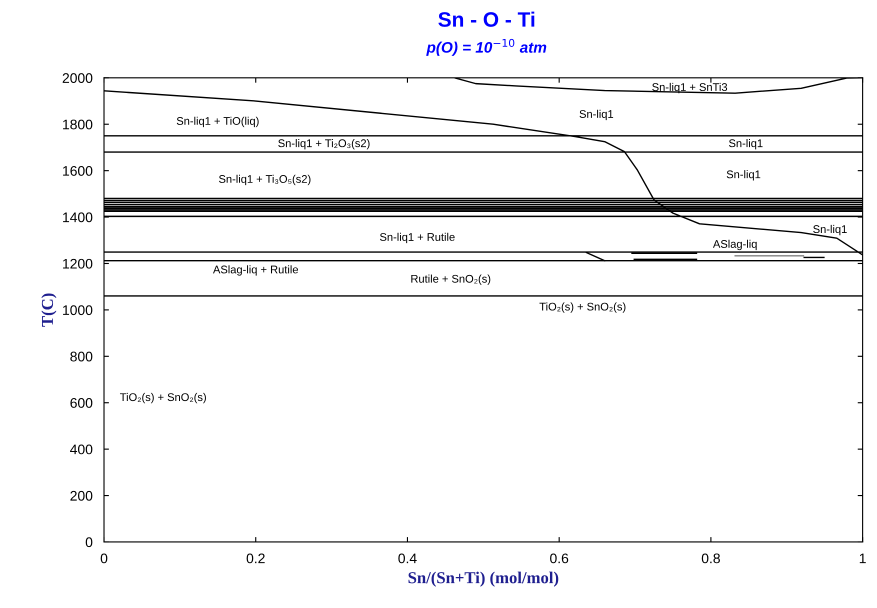 The height and width of the screenshot is (608, 877). What do you see at coordinates (486, 47) in the screenshot?
I see `chart-subtitle: p(O) = 10$^{−10}$ atm` at bounding box center [486, 47].